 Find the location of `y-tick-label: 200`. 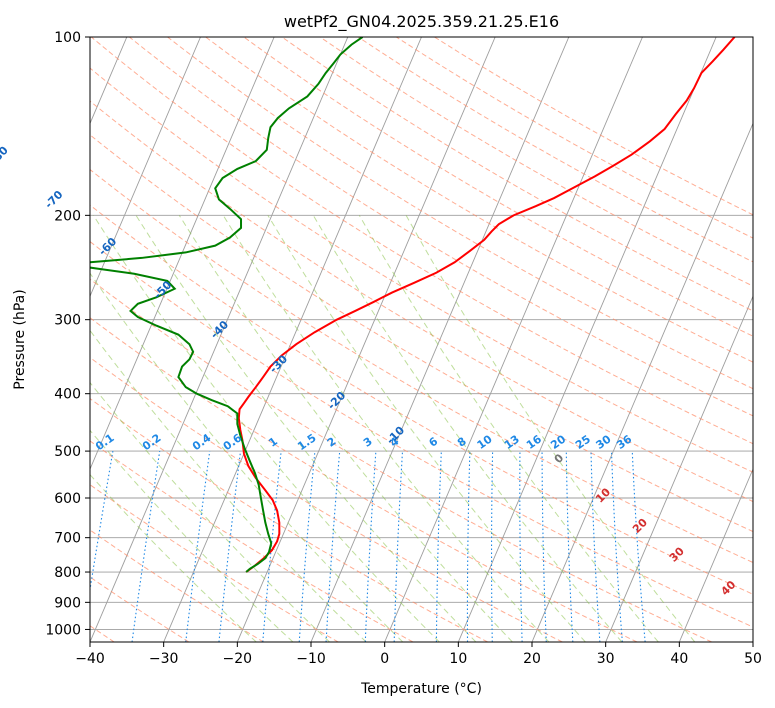

y-tick-label: 200 is located at coordinates (67, 216).